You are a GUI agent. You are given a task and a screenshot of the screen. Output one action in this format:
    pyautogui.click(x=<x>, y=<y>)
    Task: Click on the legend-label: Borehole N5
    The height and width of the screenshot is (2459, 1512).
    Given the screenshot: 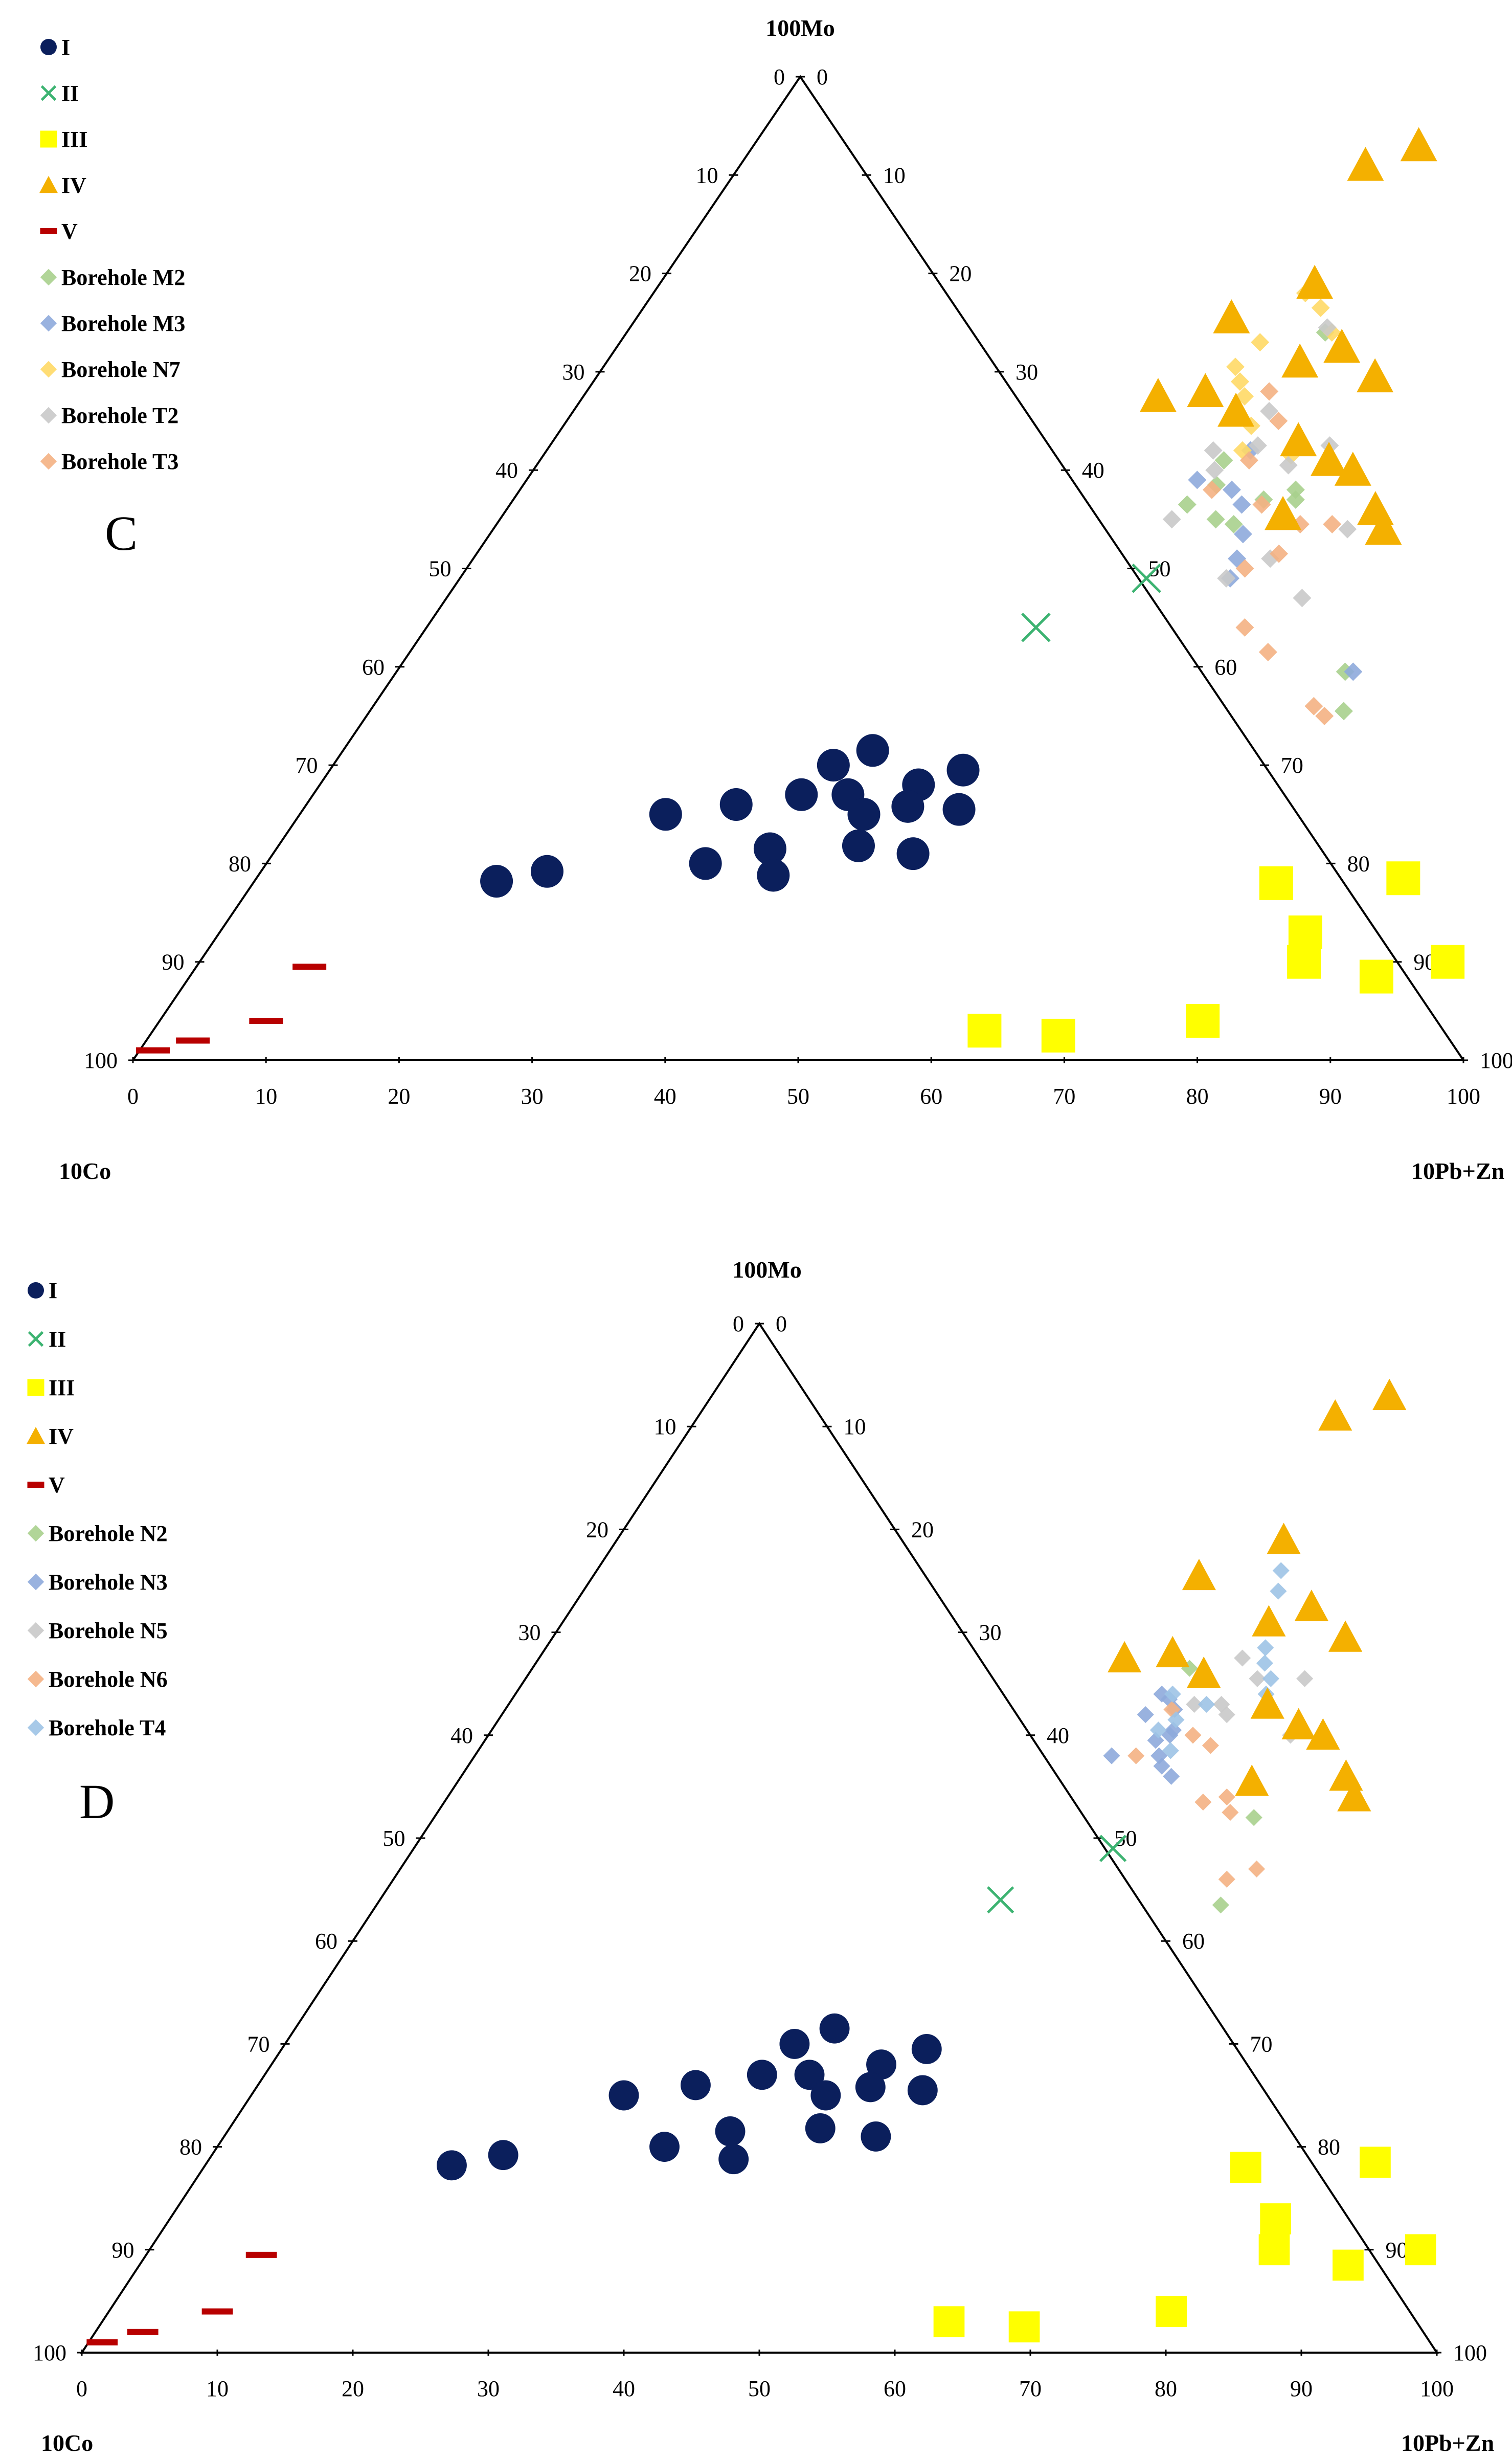 What is the action you would take?
    pyautogui.click(x=108, y=1630)
    